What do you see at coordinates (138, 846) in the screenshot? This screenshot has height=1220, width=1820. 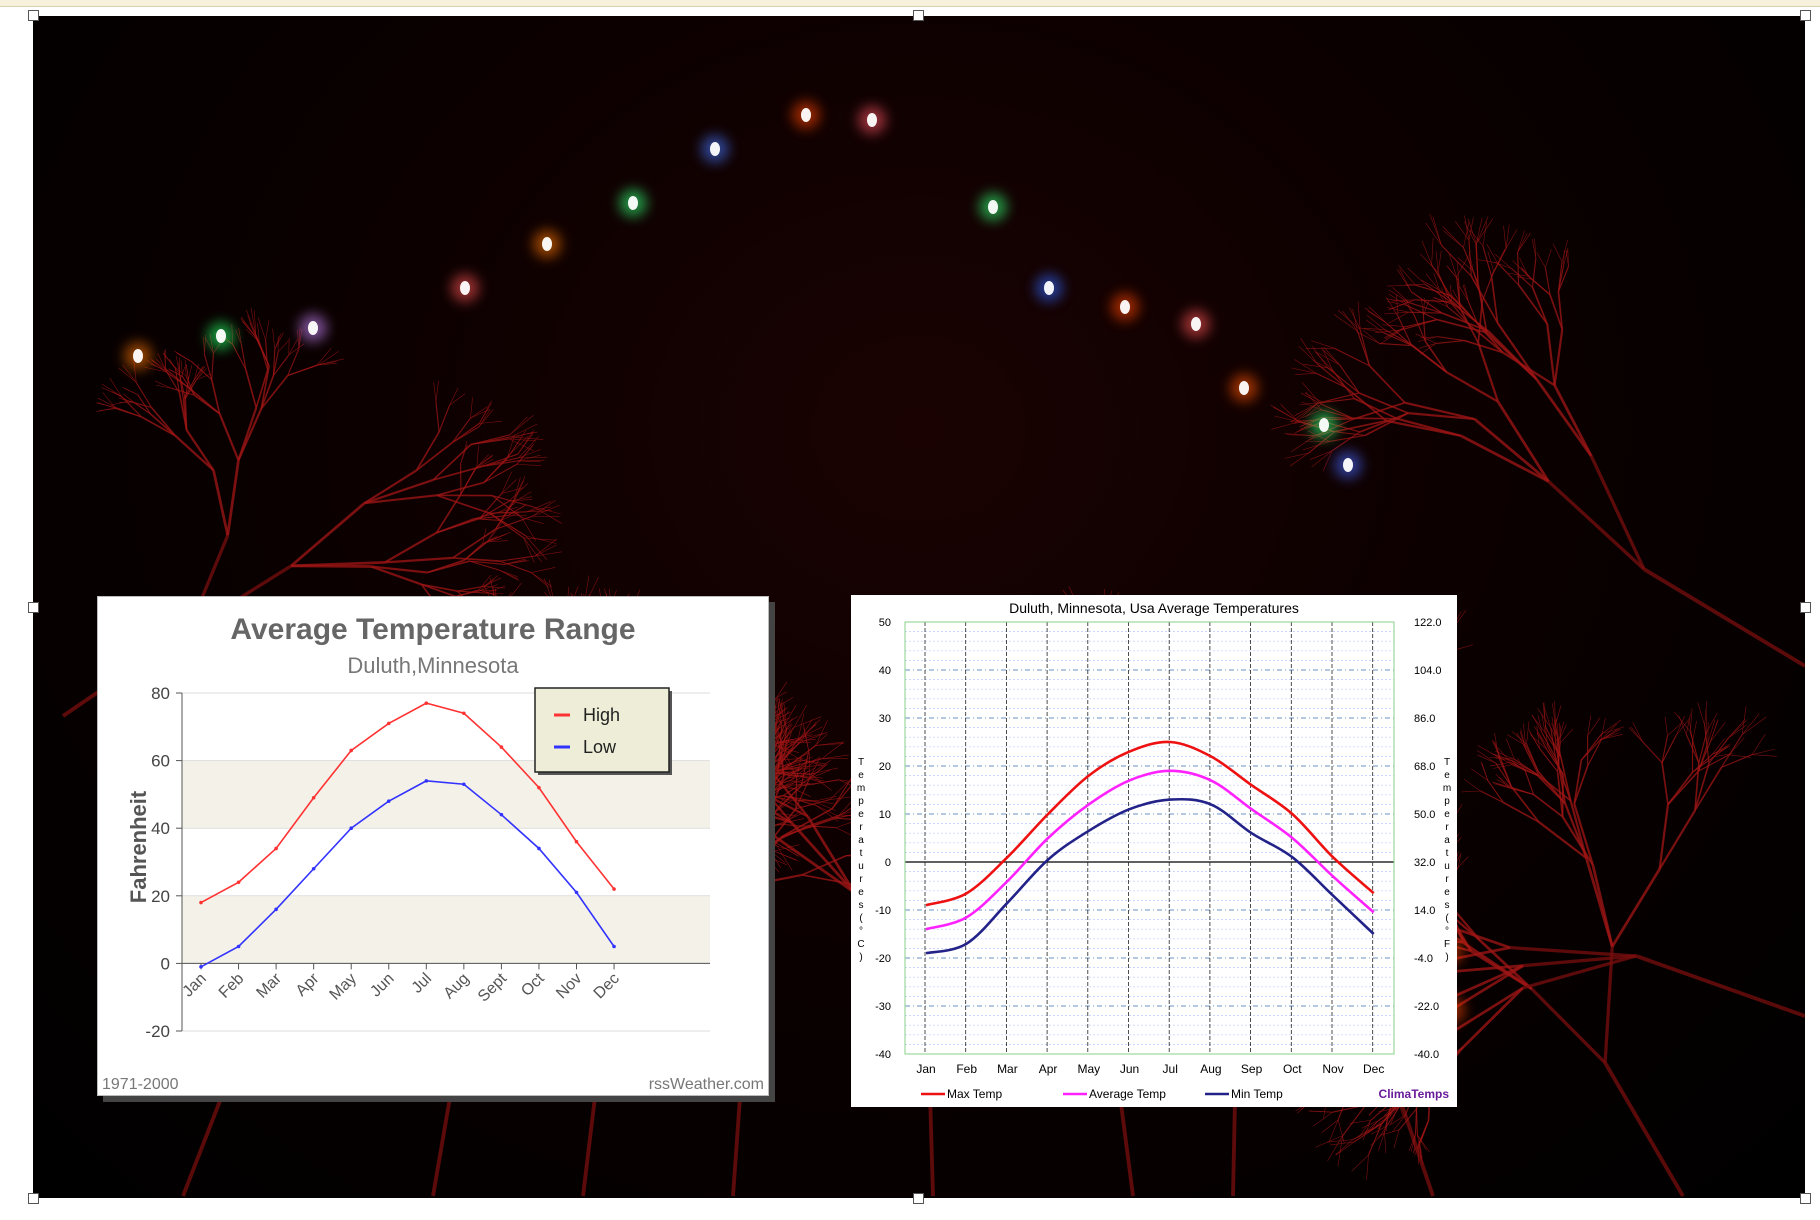 I see `chart1-y-axis-label: Fahrenheit` at bounding box center [138, 846].